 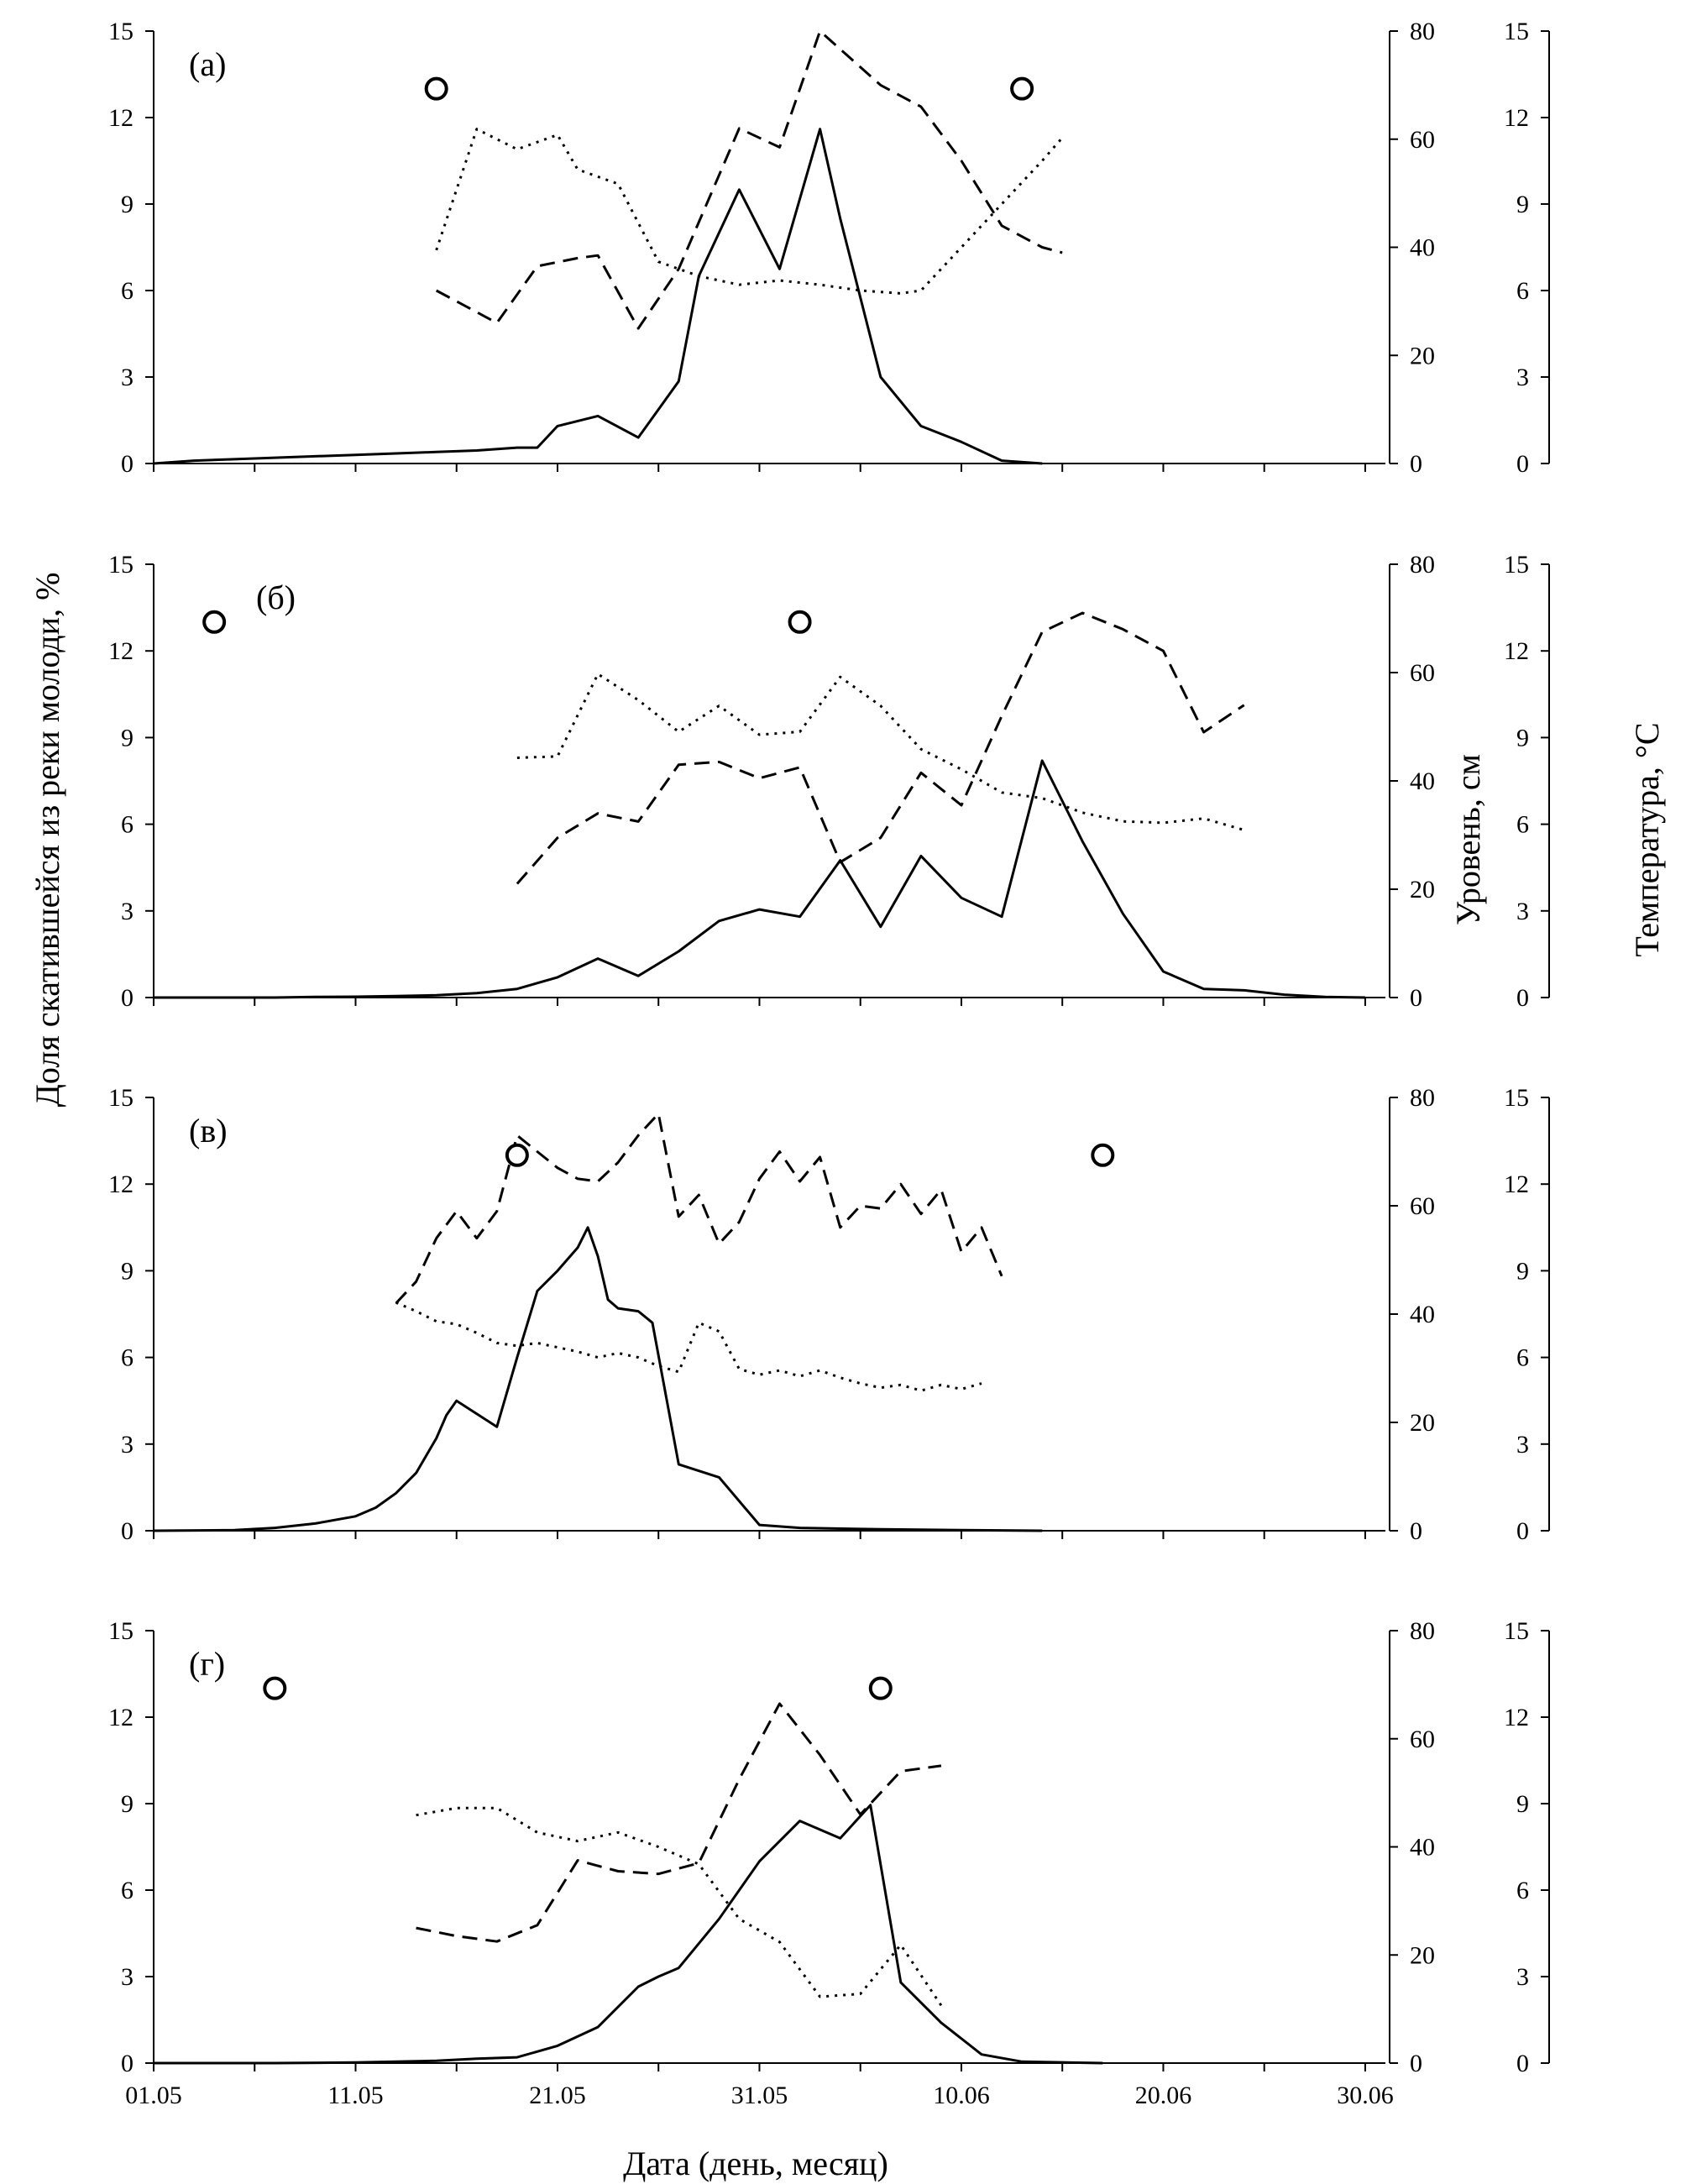 I want to click on panel-label: (б), so click(x=276, y=597).